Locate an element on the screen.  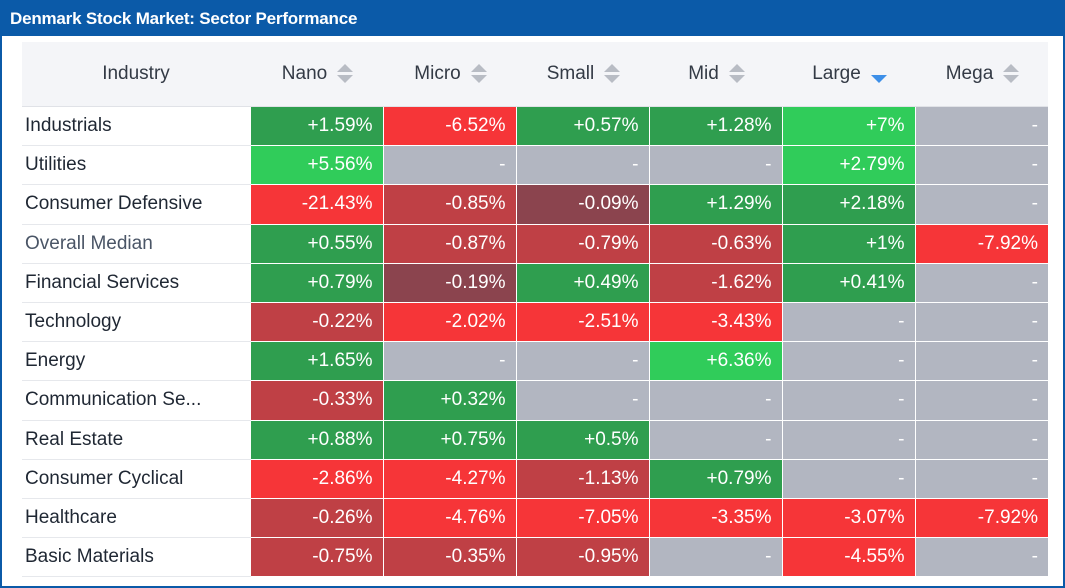
column-header-nano: Nano is located at coordinates (316, 74).